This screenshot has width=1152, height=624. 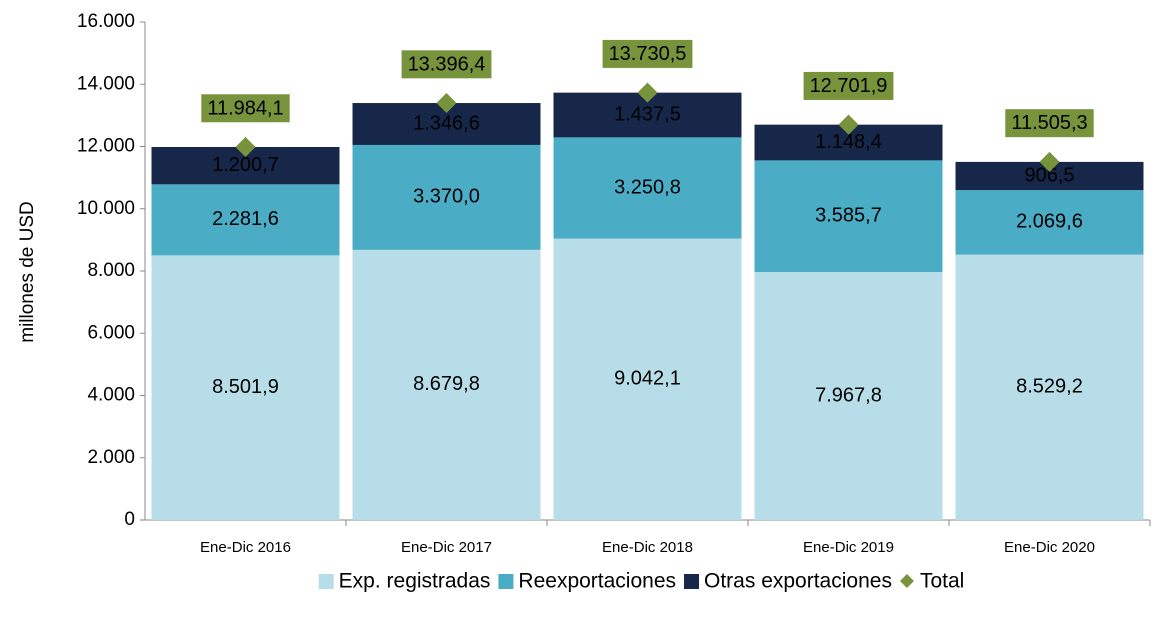 I want to click on total-label: 11.984,1, so click(x=245, y=108).